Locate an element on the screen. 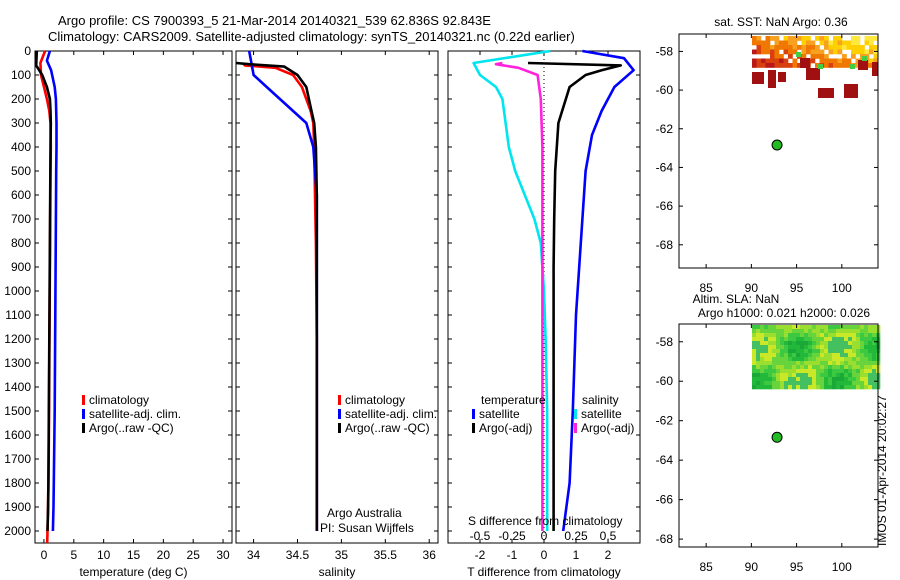 This screenshot has width=900, height=580. differences-xtick-label: -1 is located at coordinates (512, 555).